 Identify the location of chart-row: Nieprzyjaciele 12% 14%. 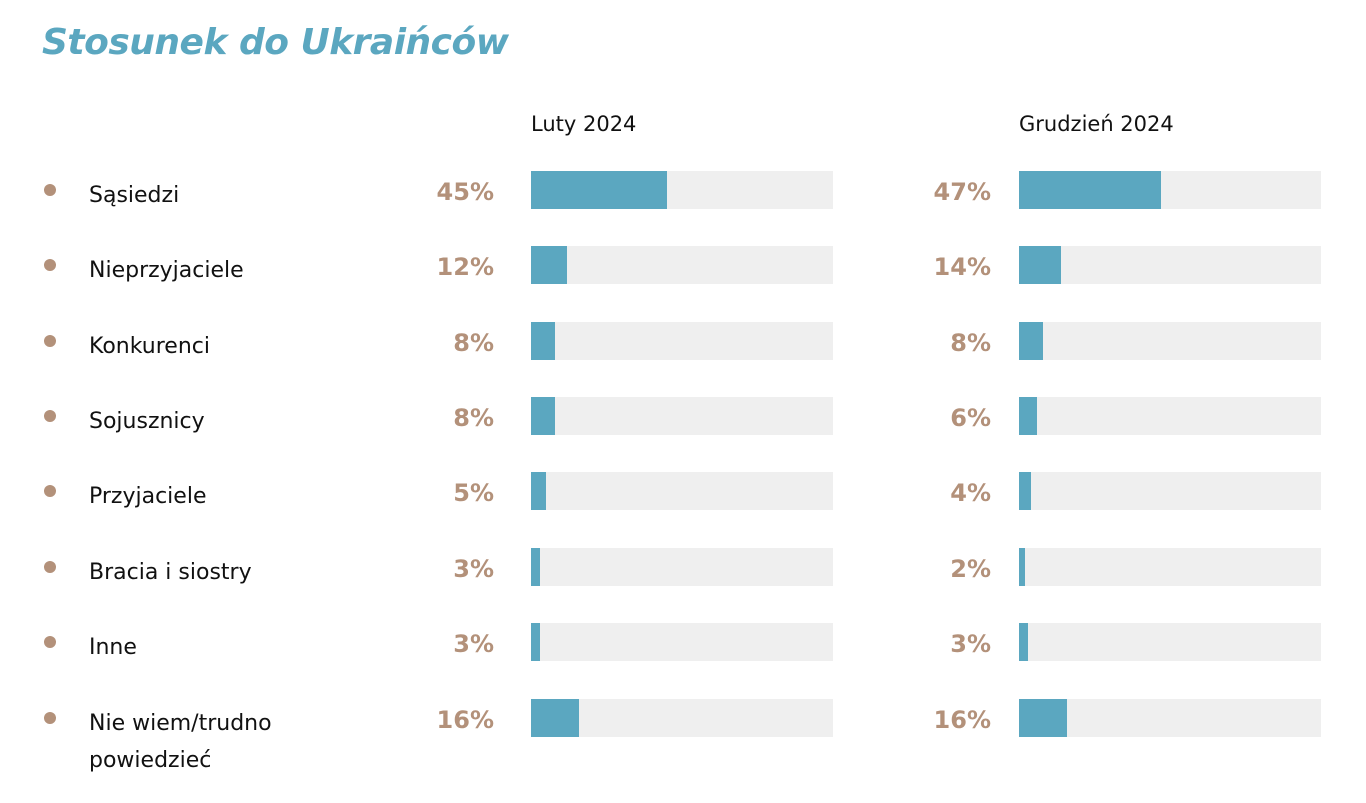
(683, 265).